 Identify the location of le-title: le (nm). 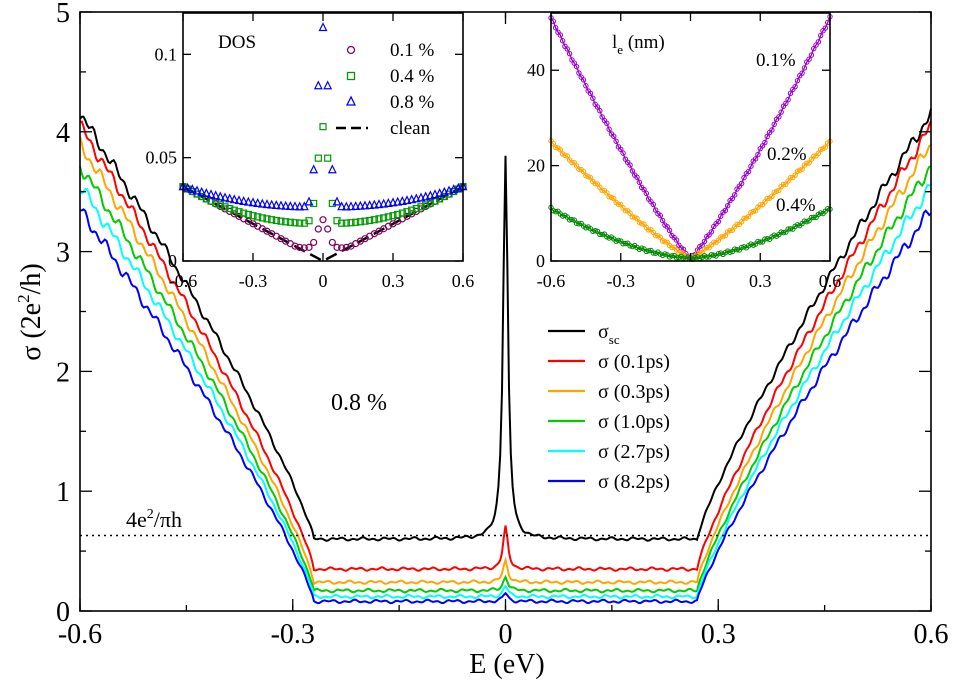
(638, 44).